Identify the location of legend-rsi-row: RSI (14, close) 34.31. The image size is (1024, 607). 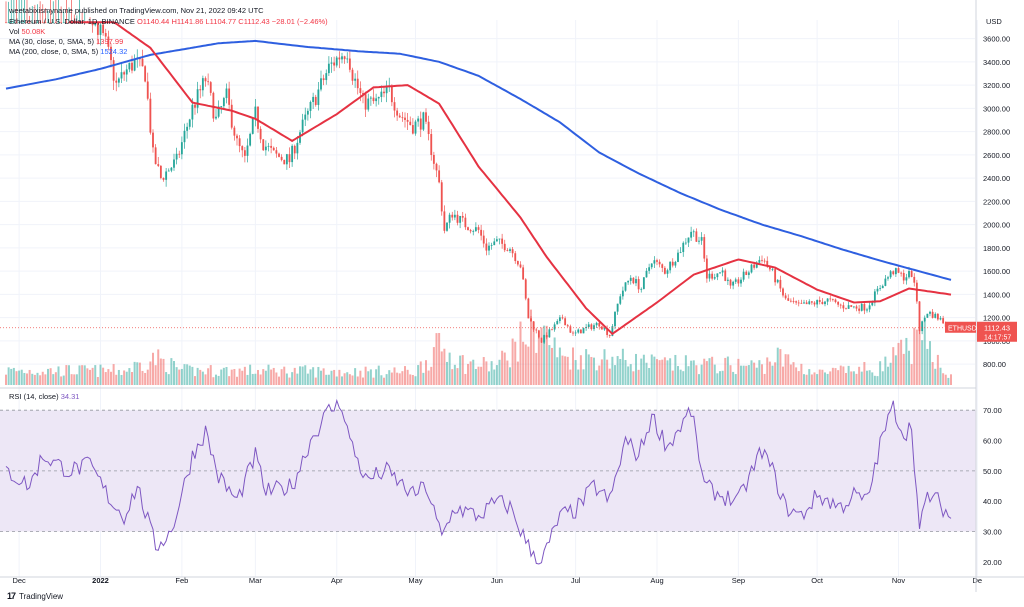
(44, 397).